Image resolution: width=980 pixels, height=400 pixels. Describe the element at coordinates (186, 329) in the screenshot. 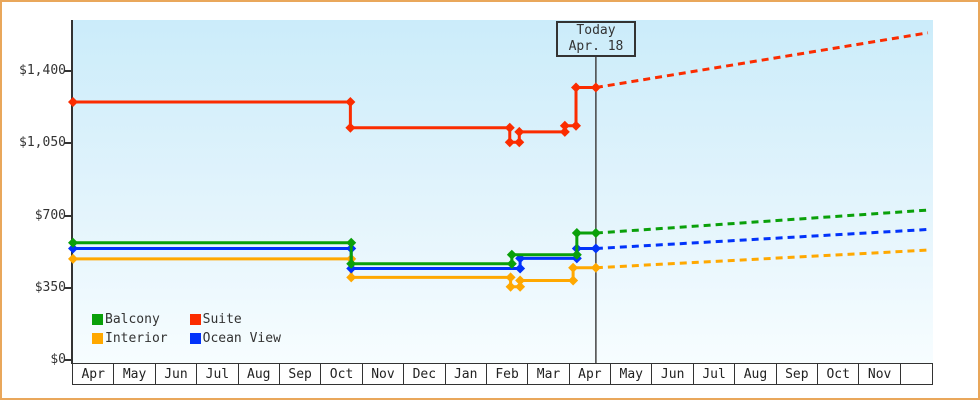

I see `chart-legend: Balcony Suite Interior Ocean View` at that location.